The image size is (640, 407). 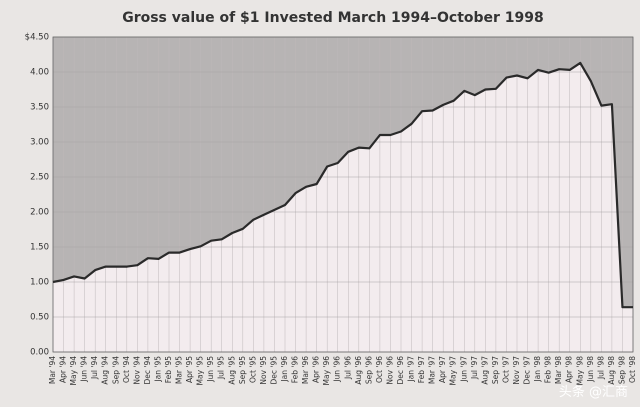 I want to click on x-tick-label: Jan '97, so click(x=411, y=369).